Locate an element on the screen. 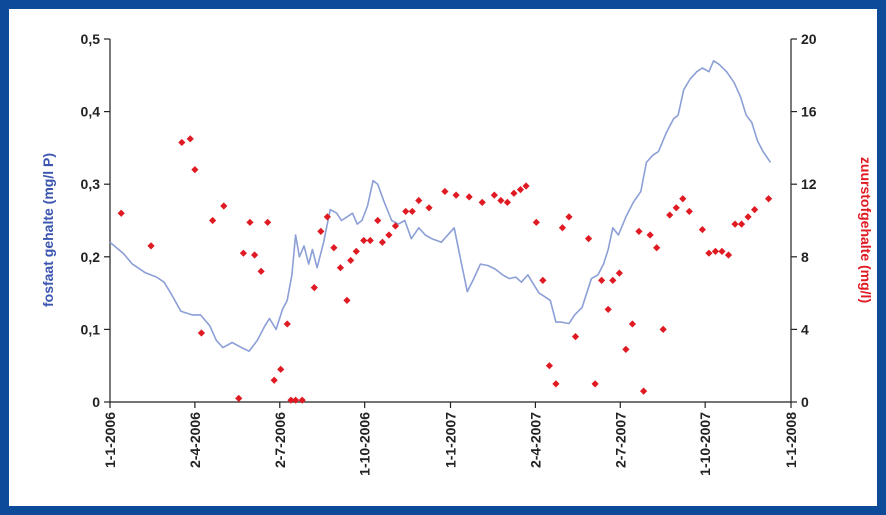  x-tick-label: 1-1-2008 is located at coordinates (791, 440).